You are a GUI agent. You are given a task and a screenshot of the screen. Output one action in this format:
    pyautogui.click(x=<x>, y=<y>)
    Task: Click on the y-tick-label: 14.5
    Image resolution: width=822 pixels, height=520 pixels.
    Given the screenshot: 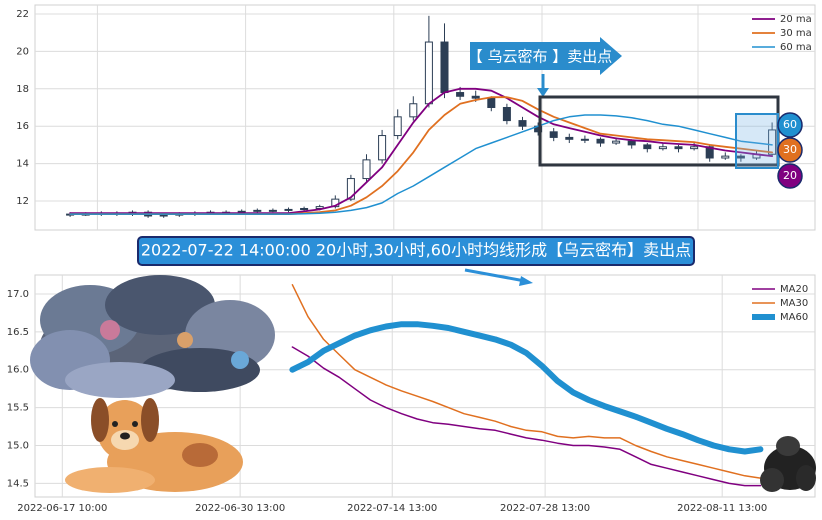 What is the action you would take?
    pyautogui.click(x=18, y=483)
    